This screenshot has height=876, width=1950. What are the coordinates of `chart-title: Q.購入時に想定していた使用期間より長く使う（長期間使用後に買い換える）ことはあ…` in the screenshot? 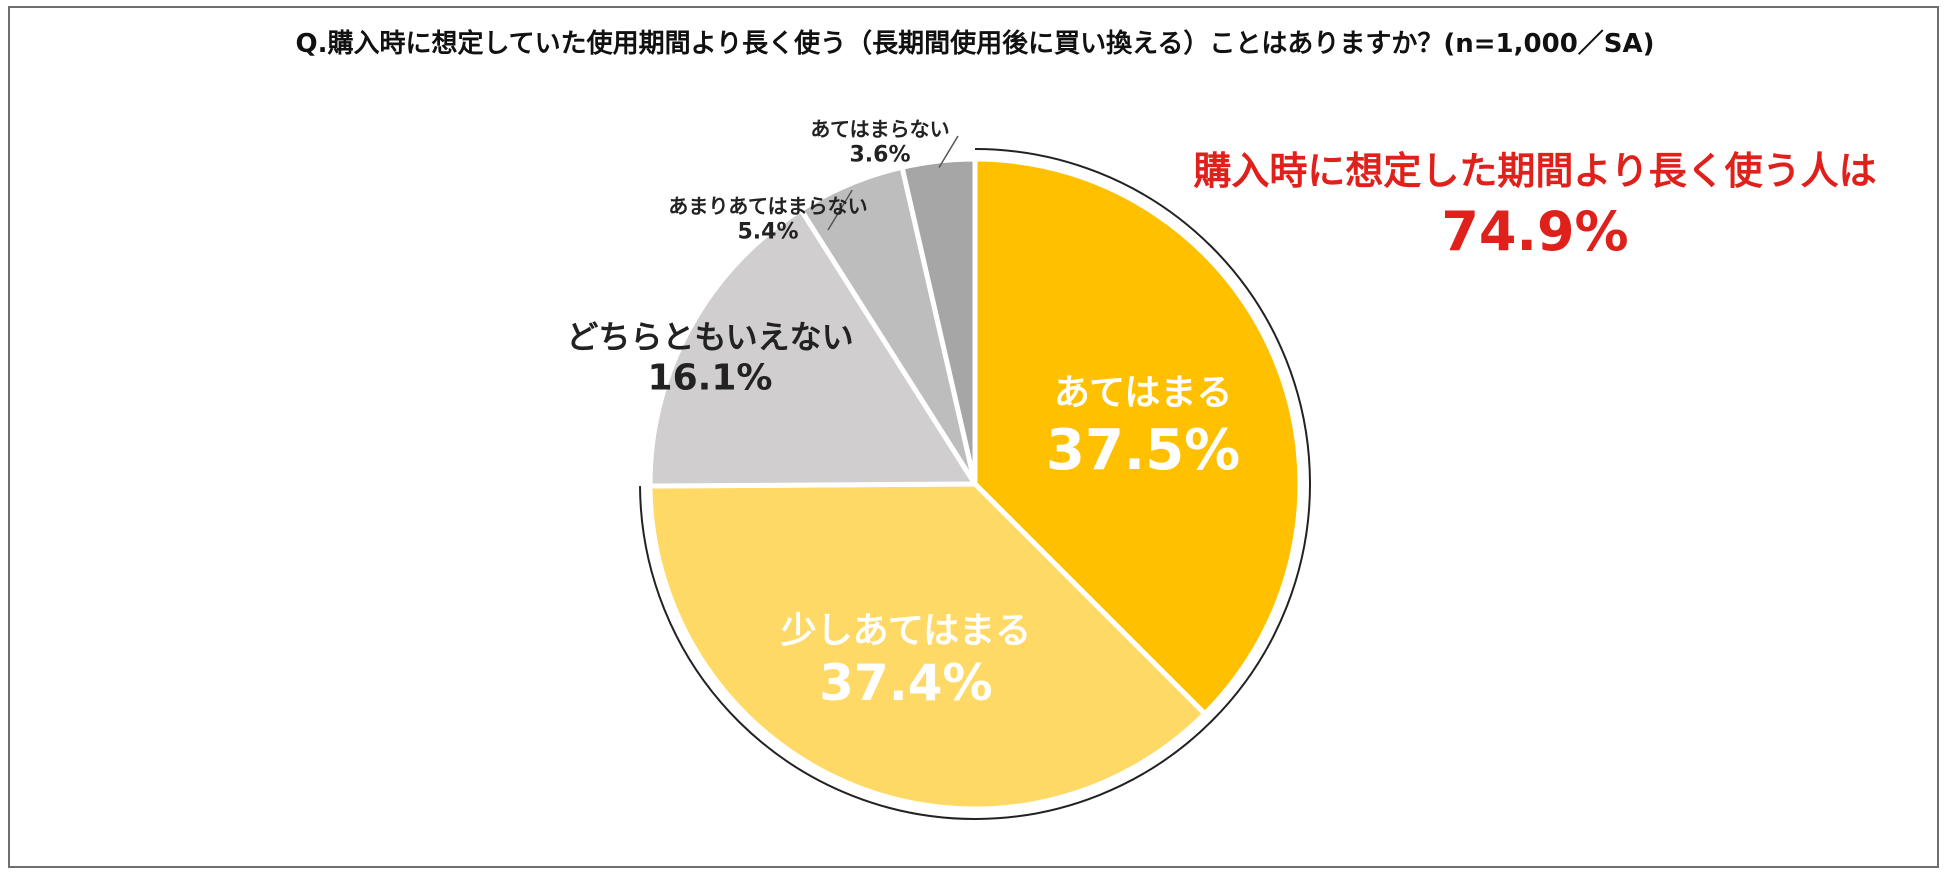 It's located at (974, 43).